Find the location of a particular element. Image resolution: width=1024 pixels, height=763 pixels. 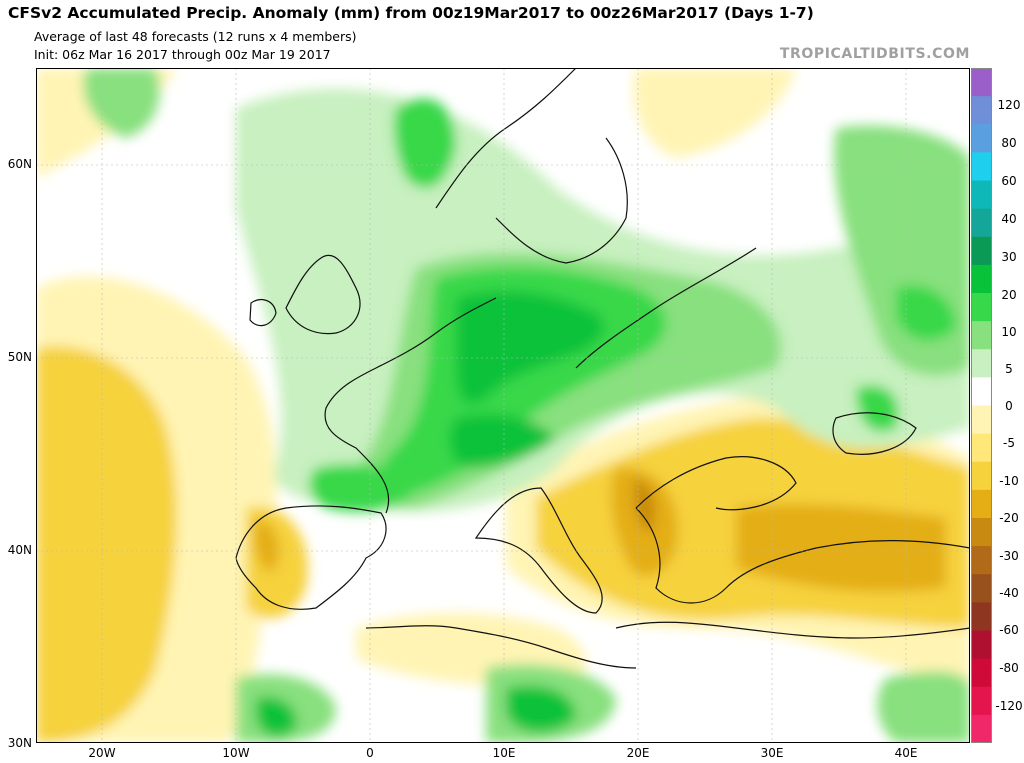

lon-label-10w: 10W is located at coordinates (236, 753).